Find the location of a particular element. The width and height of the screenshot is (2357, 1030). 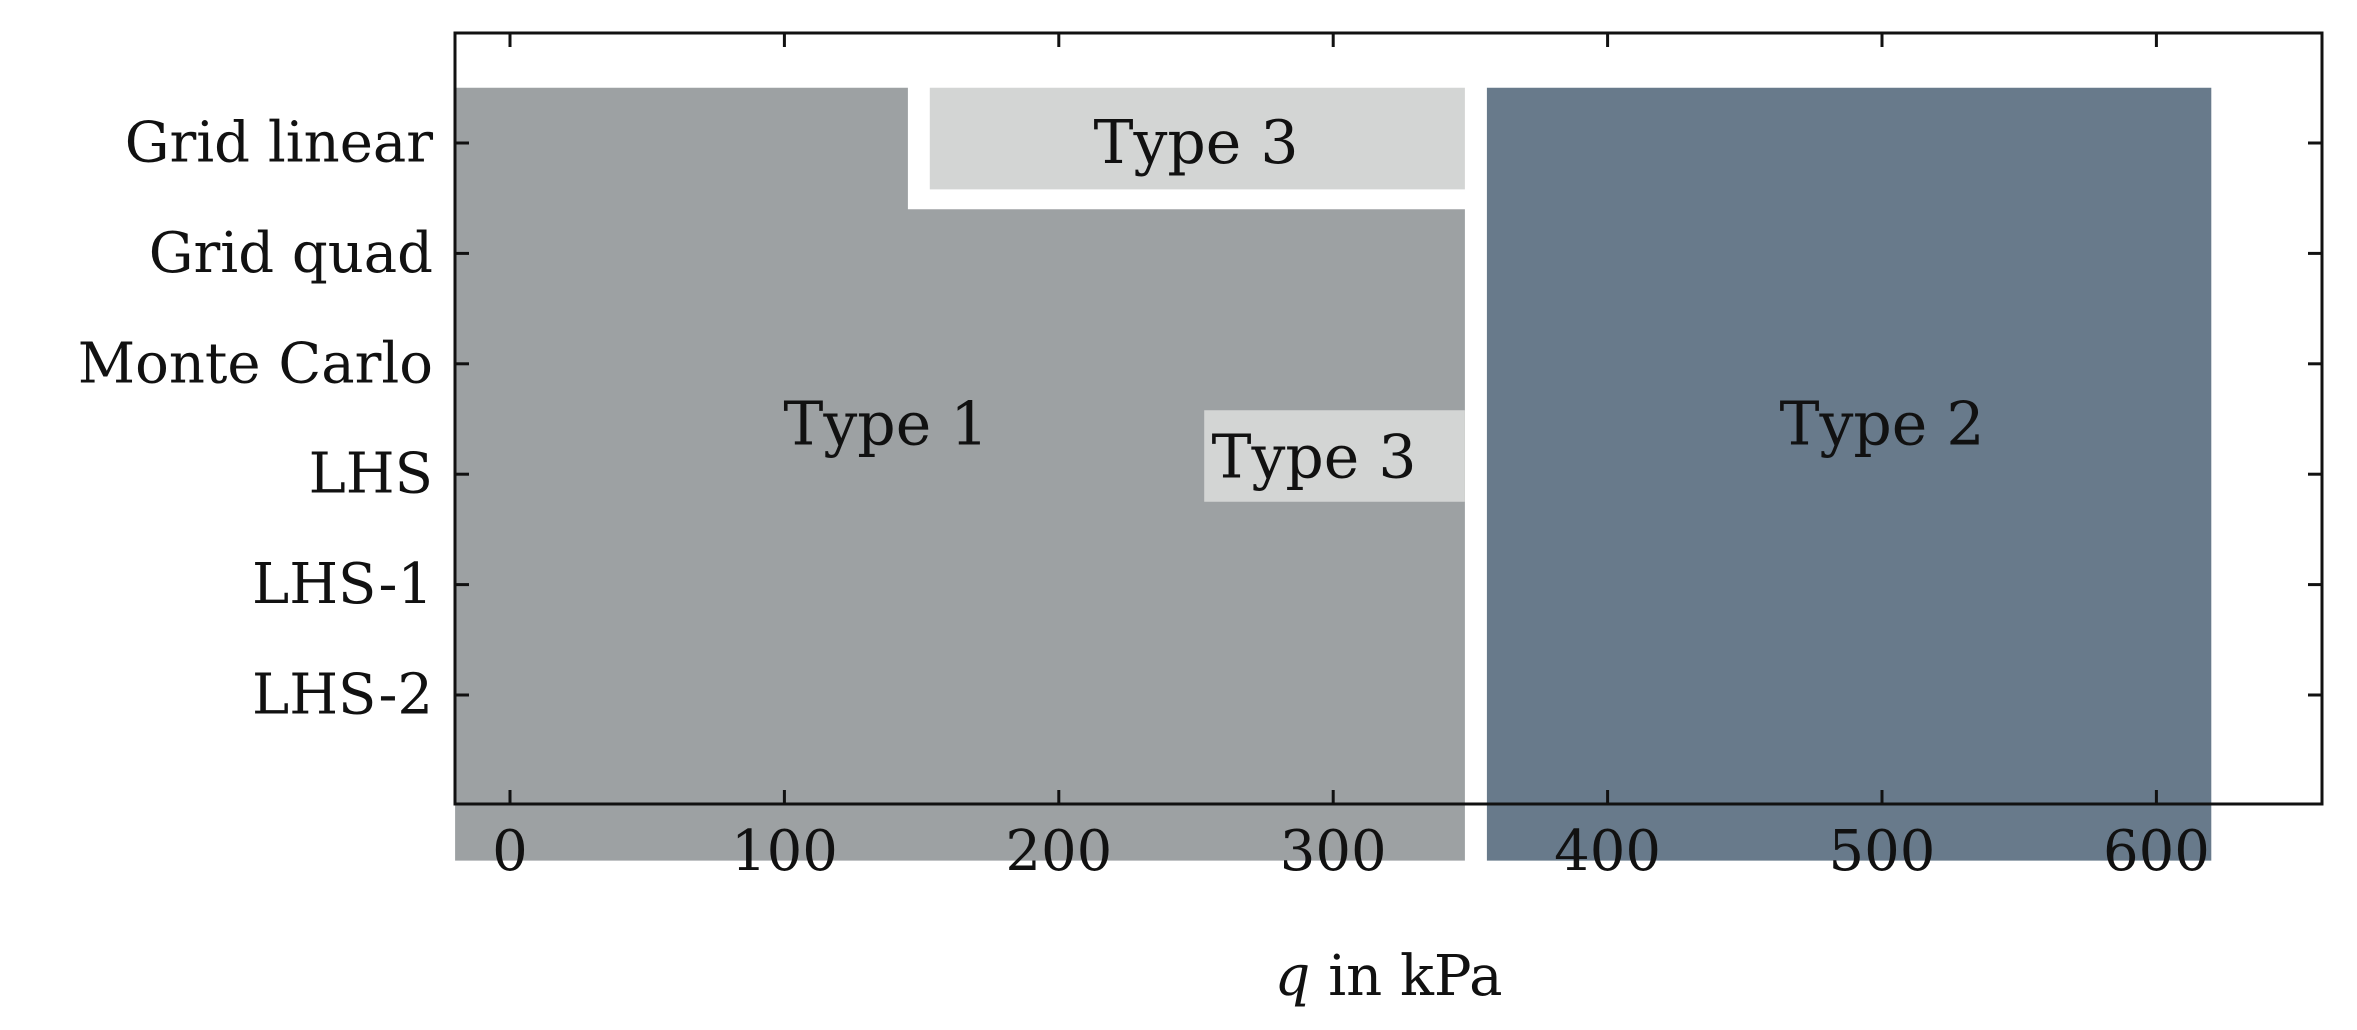

x-tick-label-0: 0 is located at coordinates (510, 851).